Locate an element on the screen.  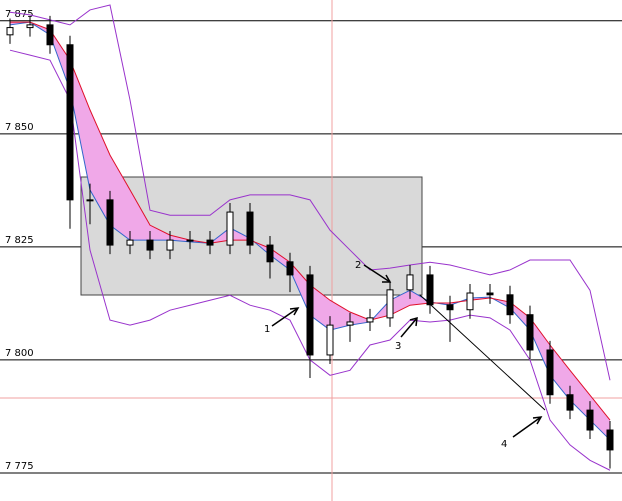
arrow-3-head is located at coordinates (413, 321).